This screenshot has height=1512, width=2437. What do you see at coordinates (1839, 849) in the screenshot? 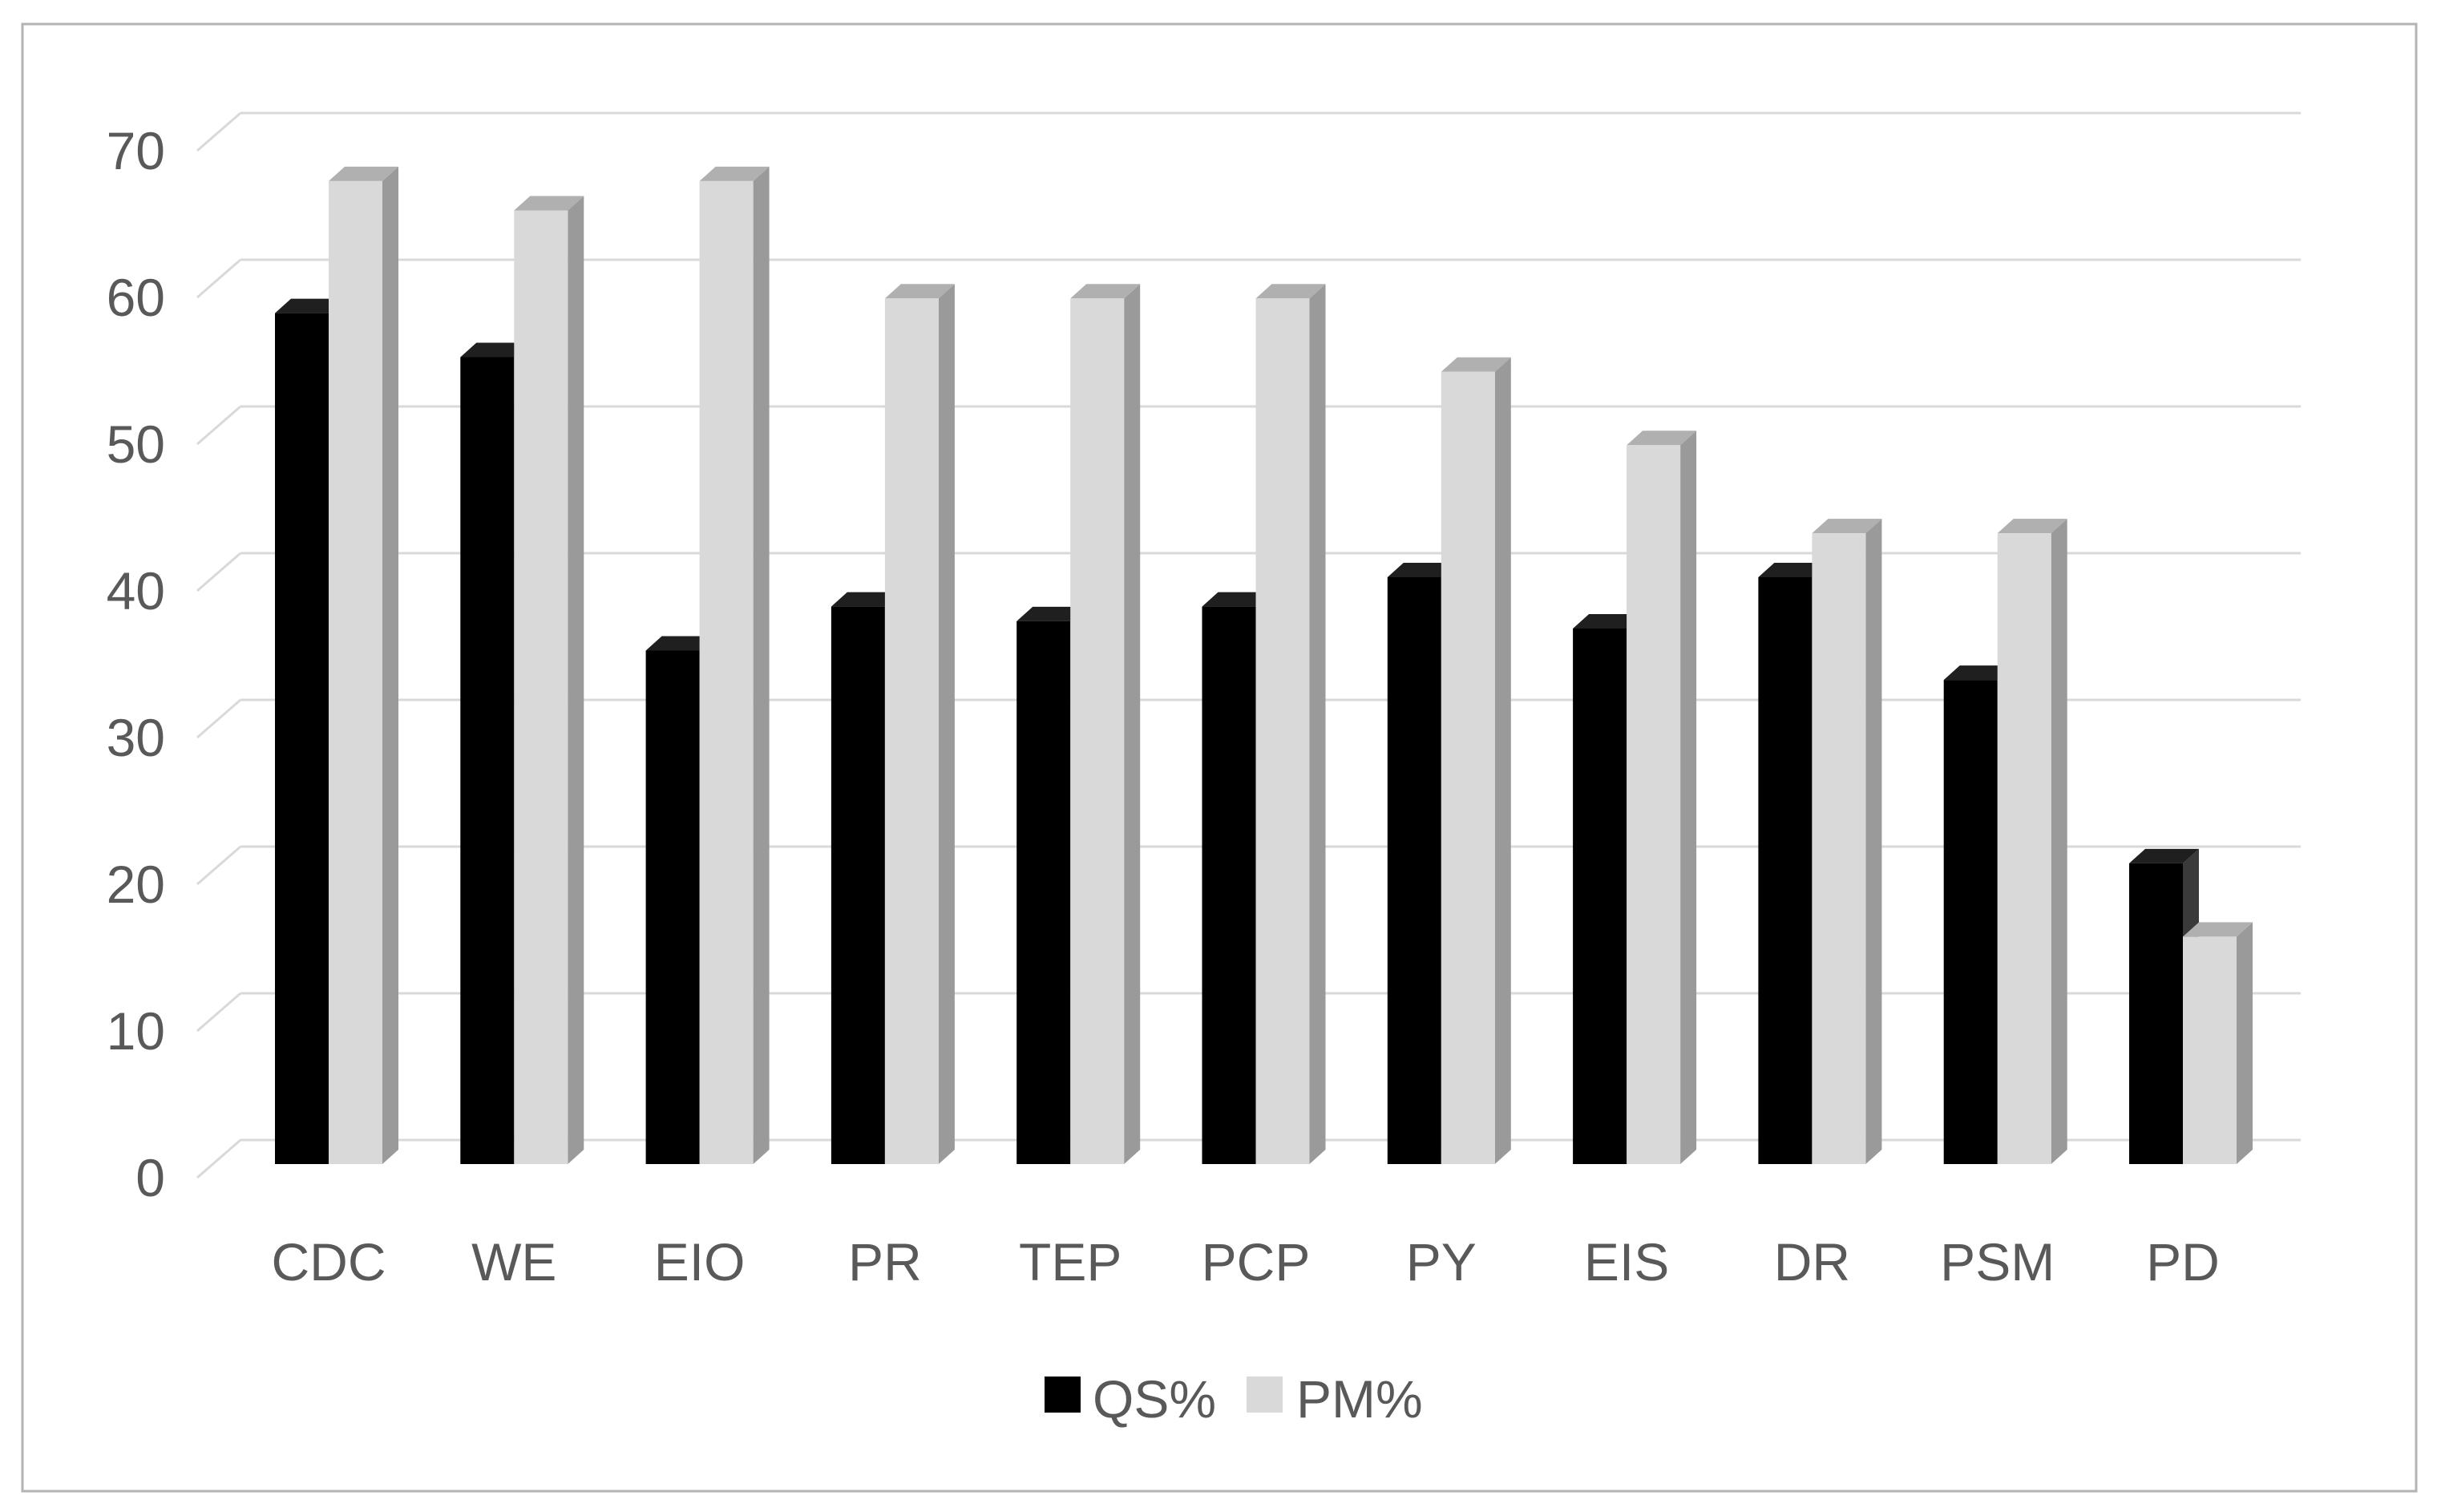
I see `bar-PM-DR-front` at bounding box center [1839, 849].